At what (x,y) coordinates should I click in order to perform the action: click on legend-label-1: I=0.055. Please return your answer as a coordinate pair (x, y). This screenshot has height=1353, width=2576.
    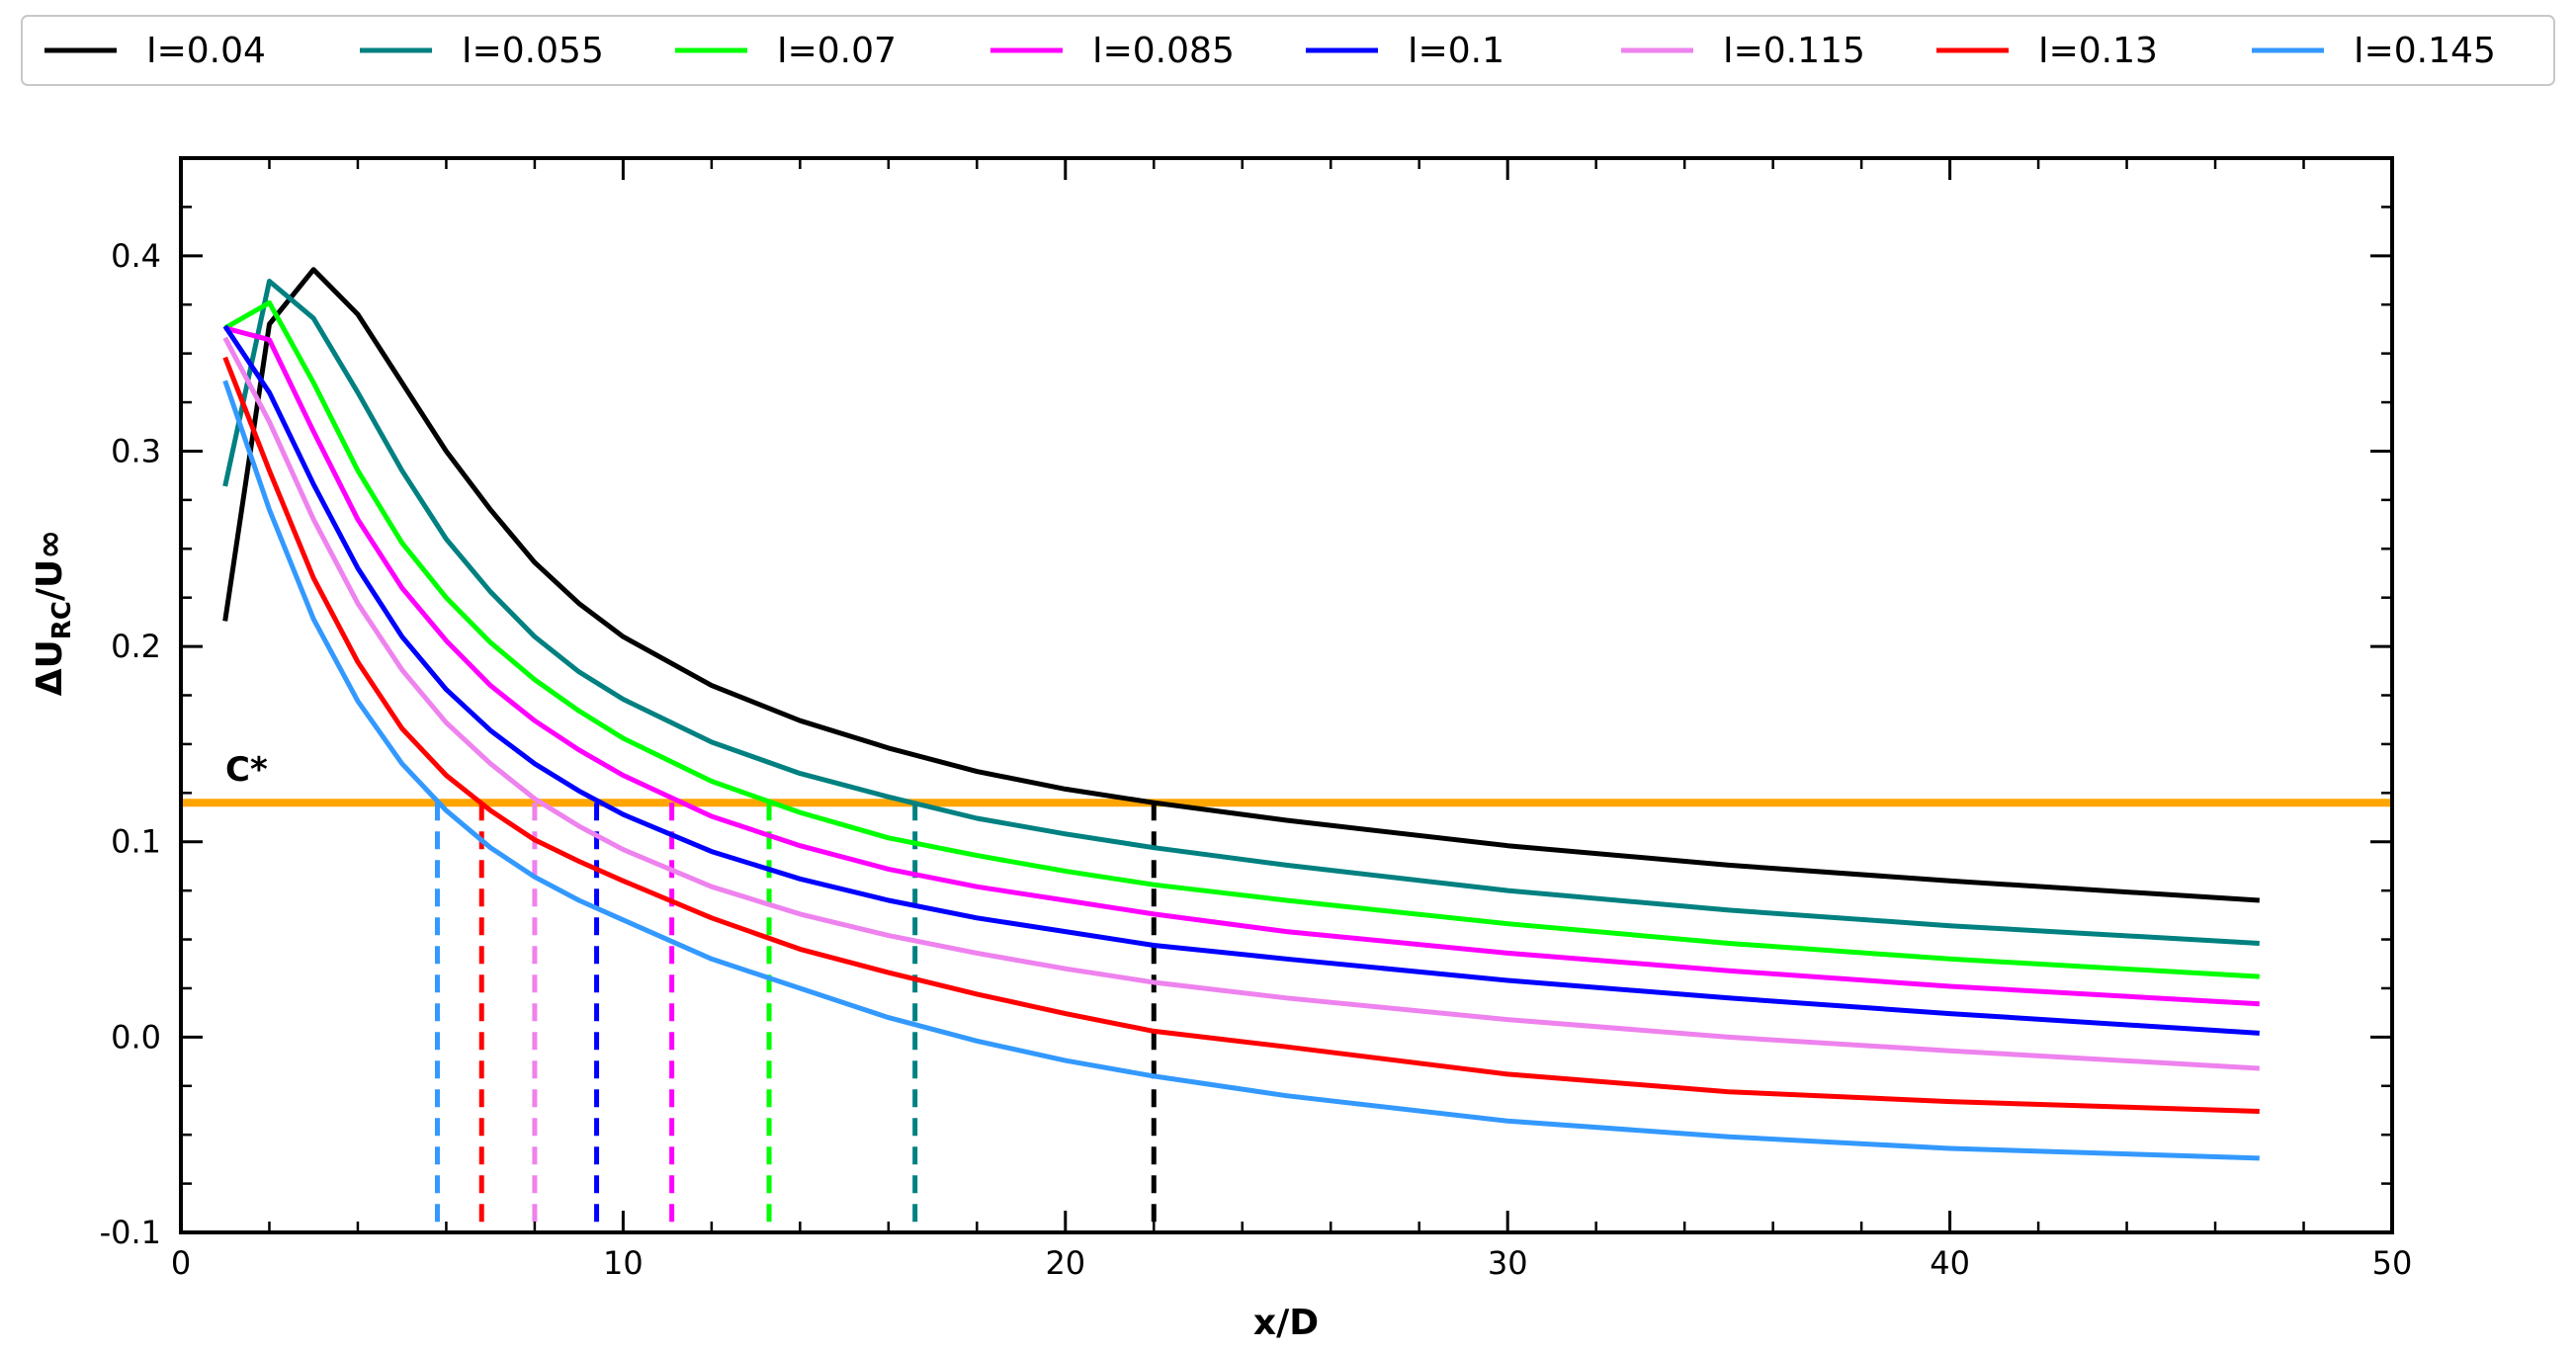
    Looking at the image, I should click on (533, 51).